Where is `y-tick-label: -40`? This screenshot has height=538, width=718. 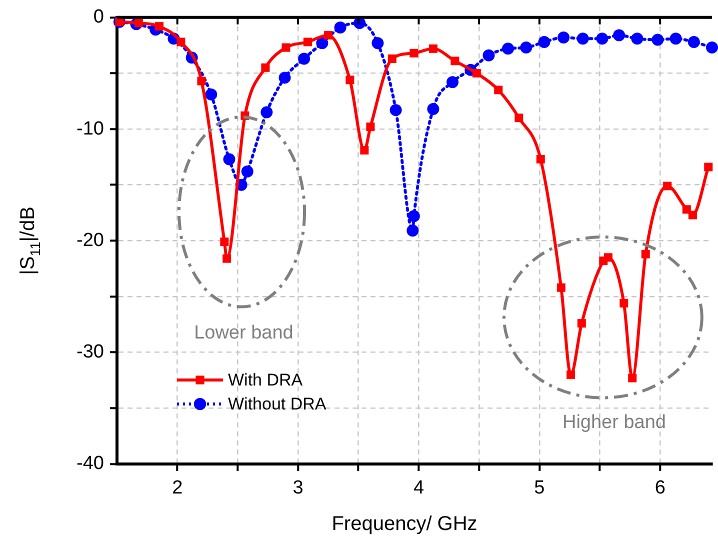 y-tick-label: -40 is located at coordinates (90, 463).